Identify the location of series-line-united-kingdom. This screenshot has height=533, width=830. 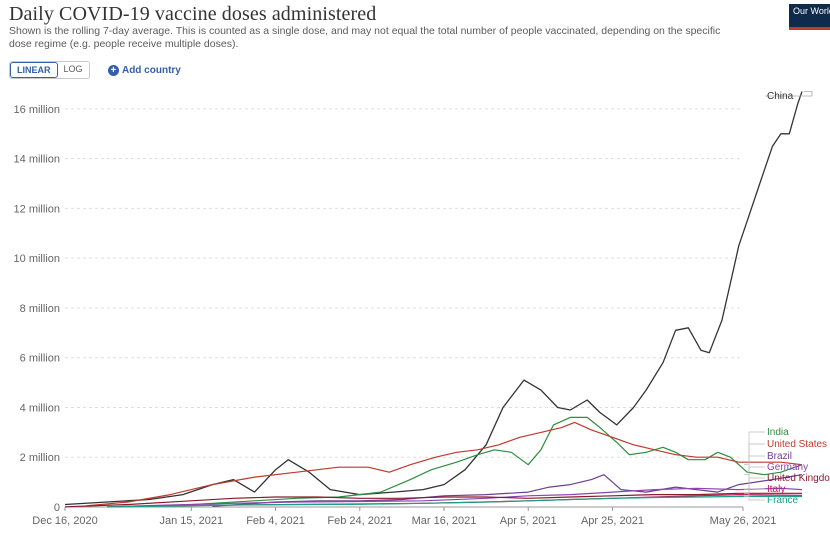
(433, 500).